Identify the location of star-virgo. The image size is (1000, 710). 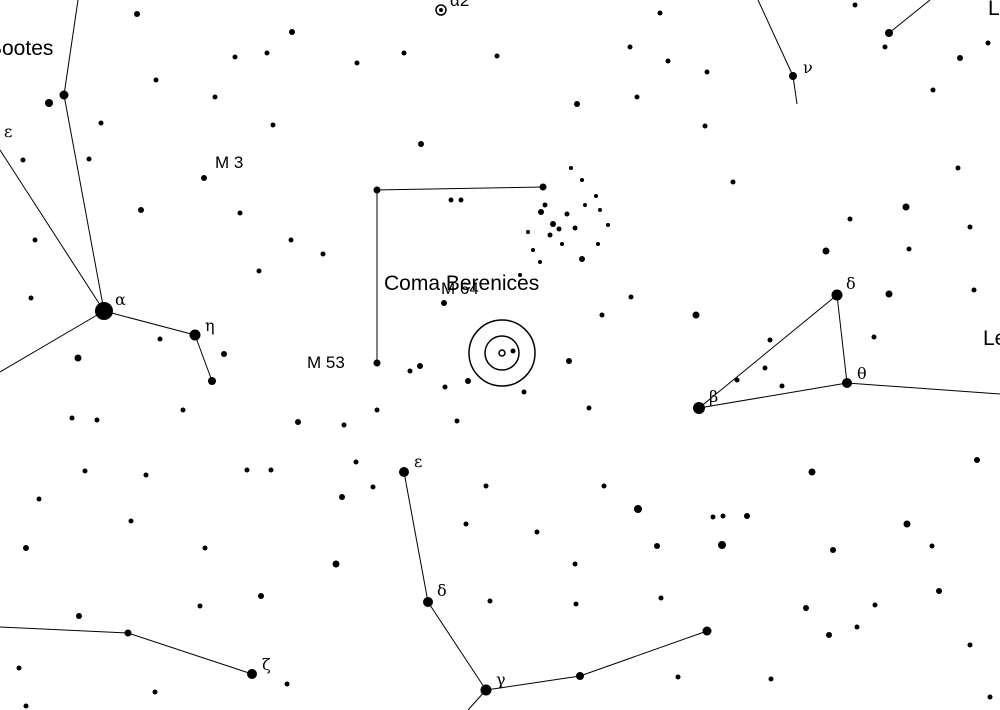
(128, 633).